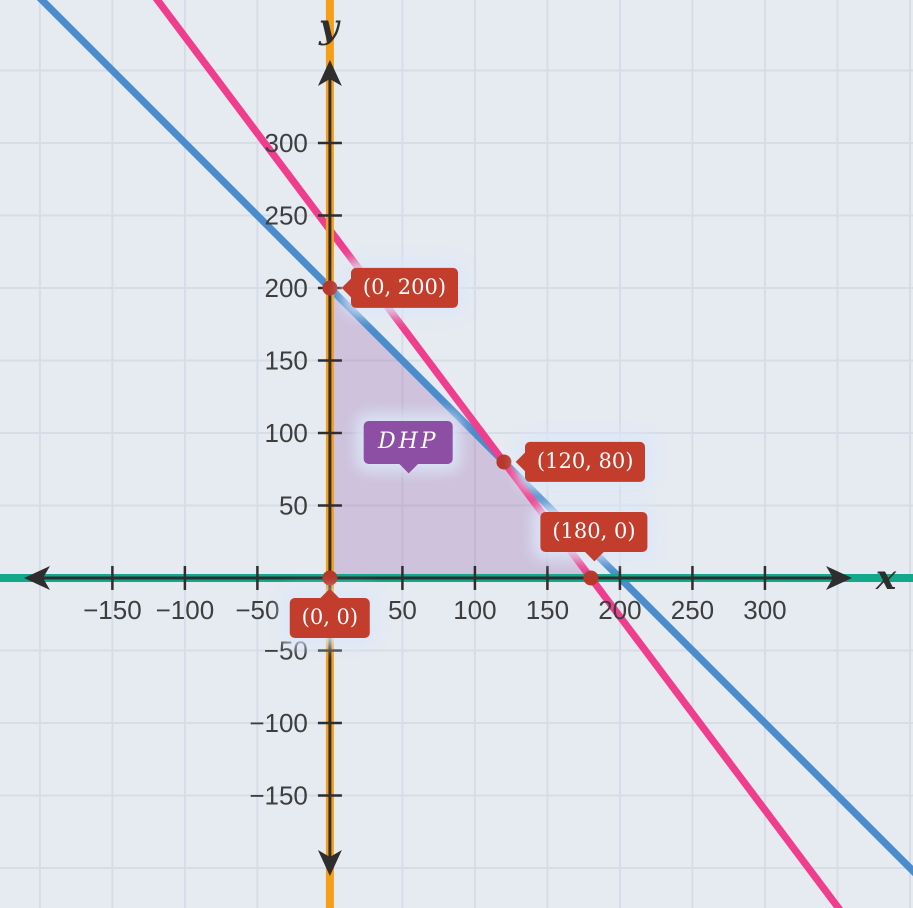 This screenshot has width=913, height=908. What do you see at coordinates (278, 723) in the screenshot?
I see `y-tick-label: −100` at bounding box center [278, 723].